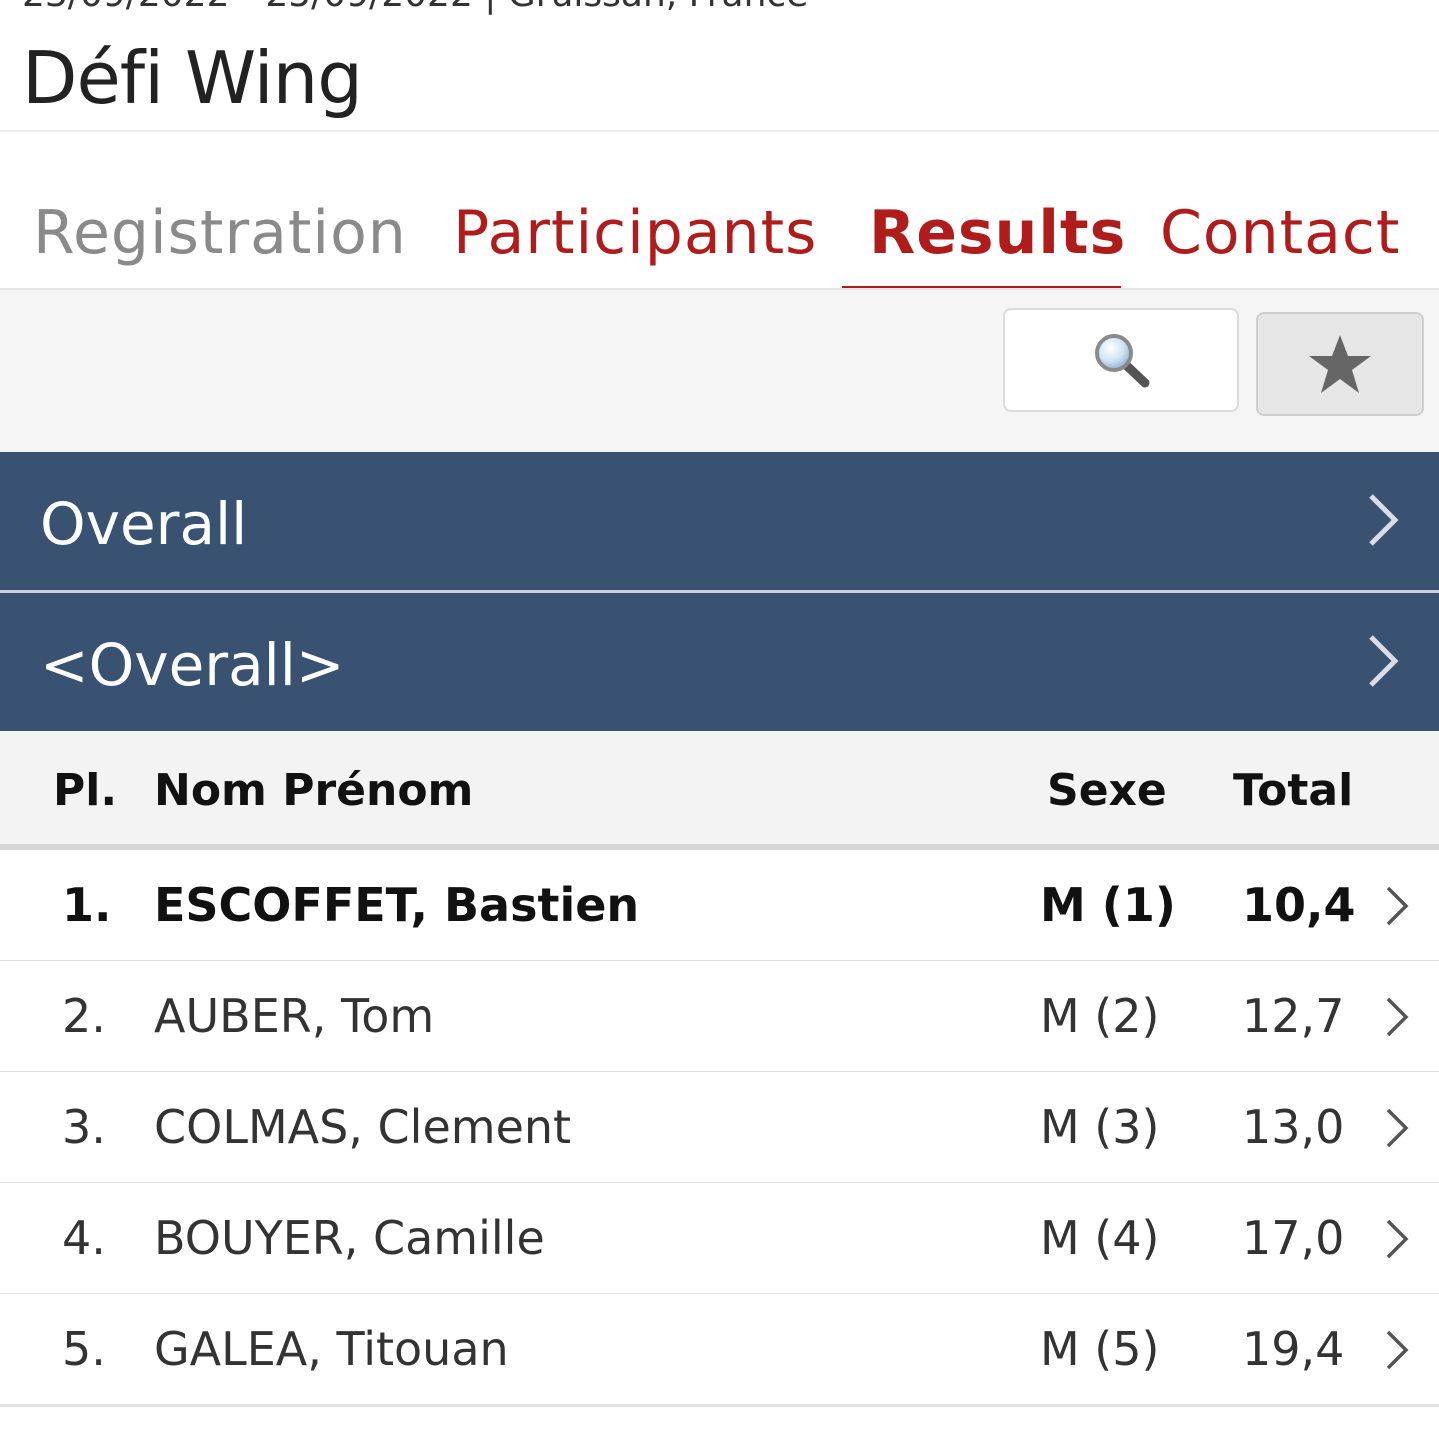  I want to click on row-sex: M (5), so click(1100, 1349).